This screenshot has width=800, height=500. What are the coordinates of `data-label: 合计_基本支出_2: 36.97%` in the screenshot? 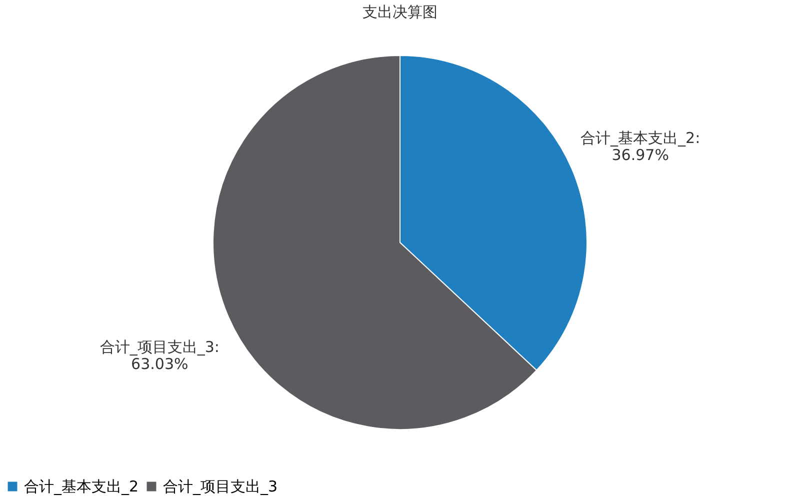 It's located at (640, 146).